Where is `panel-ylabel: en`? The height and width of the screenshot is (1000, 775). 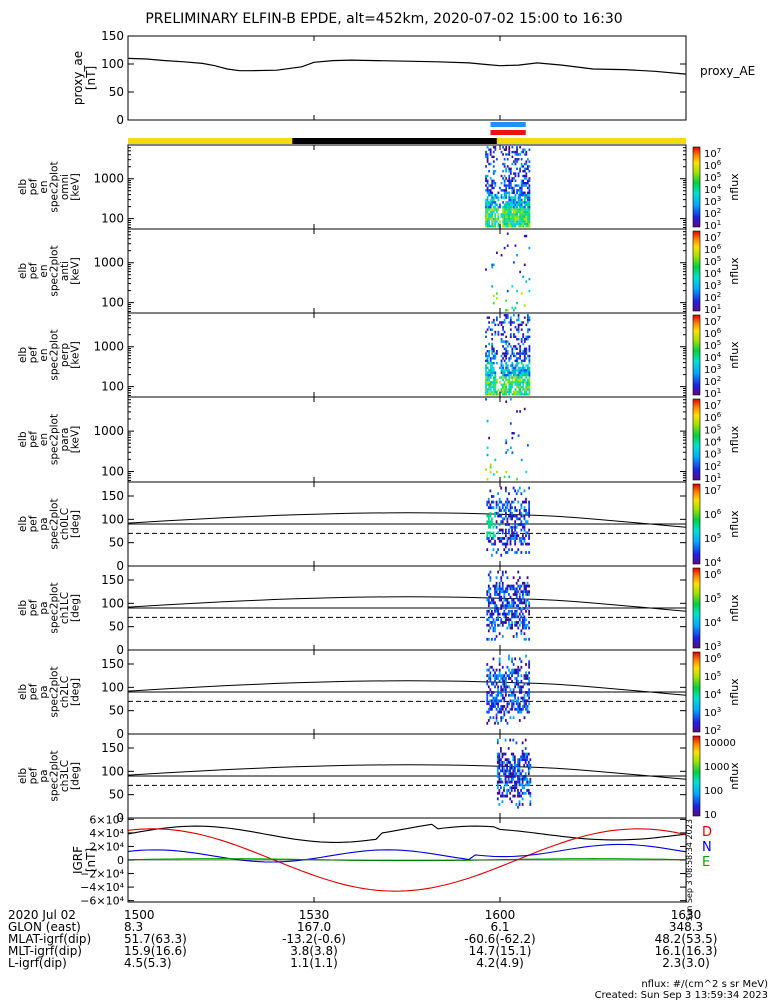 panel-ylabel: en is located at coordinates (44, 270).